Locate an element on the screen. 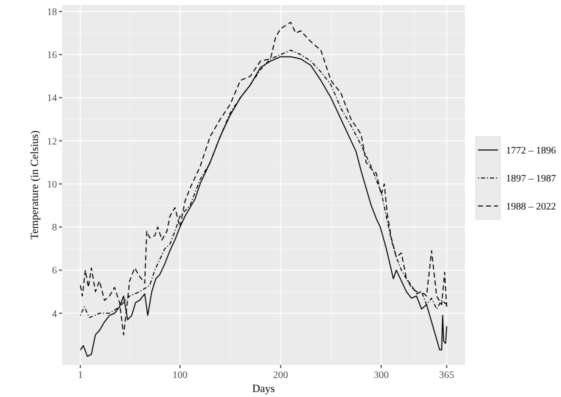 This screenshot has height=397, width=561. x-tick-label: 1 is located at coordinates (80, 375).